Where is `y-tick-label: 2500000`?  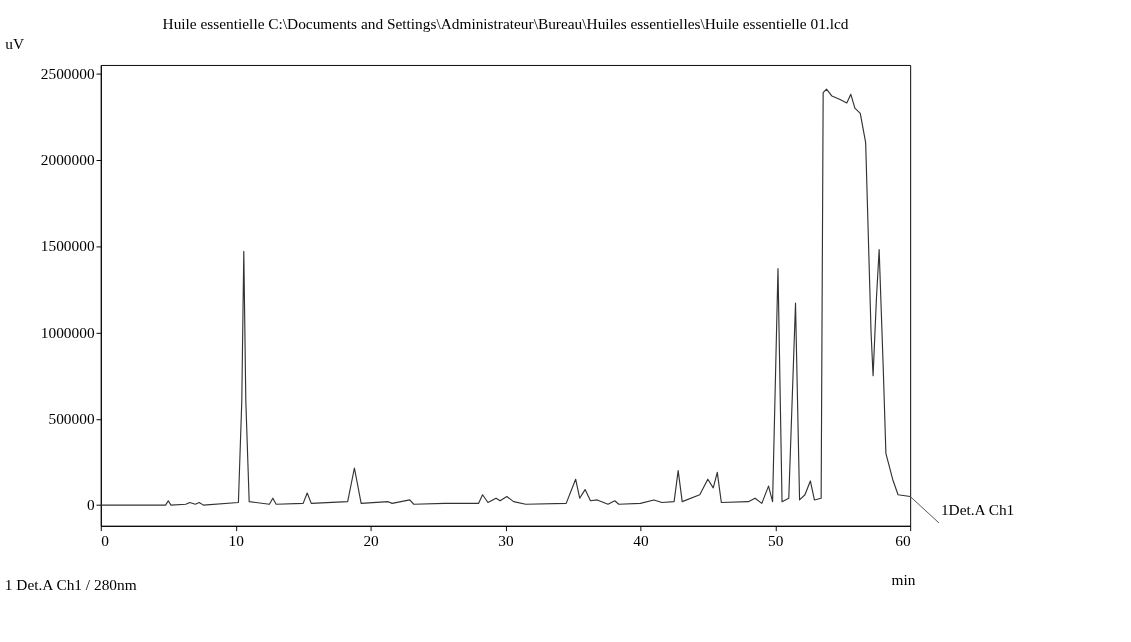
y-tick-label: 2500000 is located at coordinates (67, 73).